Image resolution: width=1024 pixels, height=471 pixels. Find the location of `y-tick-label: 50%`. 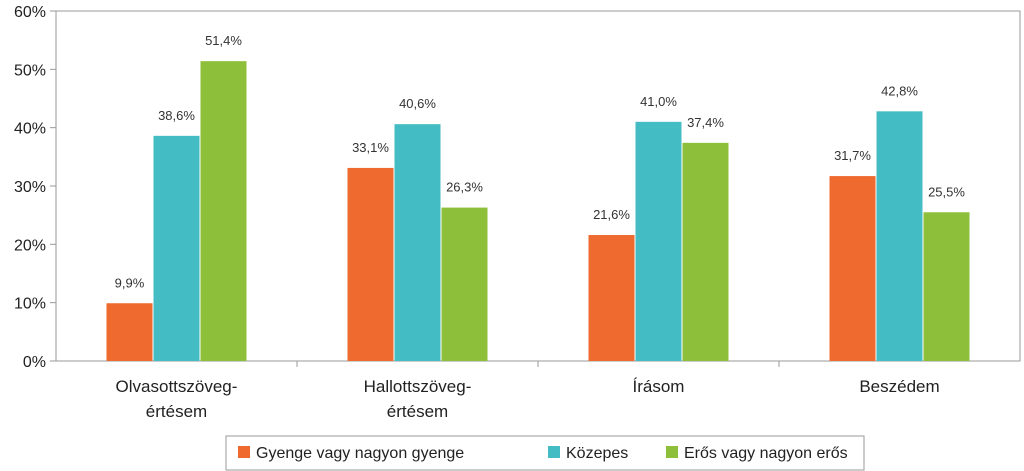

y-tick-label: 50% is located at coordinates (30, 70).